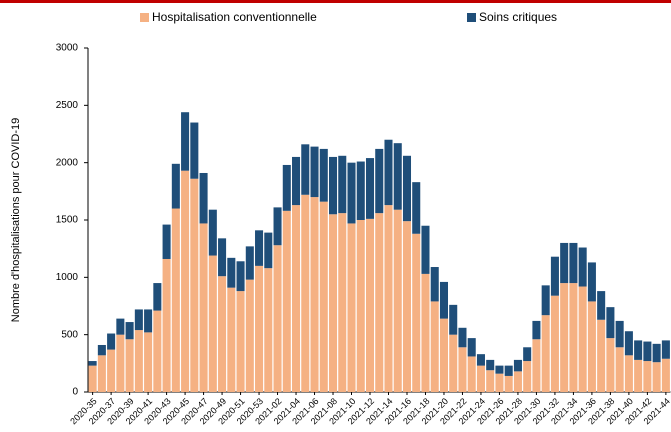 This screenshot has width=671, height=432. Describe the element at coordinates (69, 334) in the screenshot. I see `y-tick-label: 500` at that location.